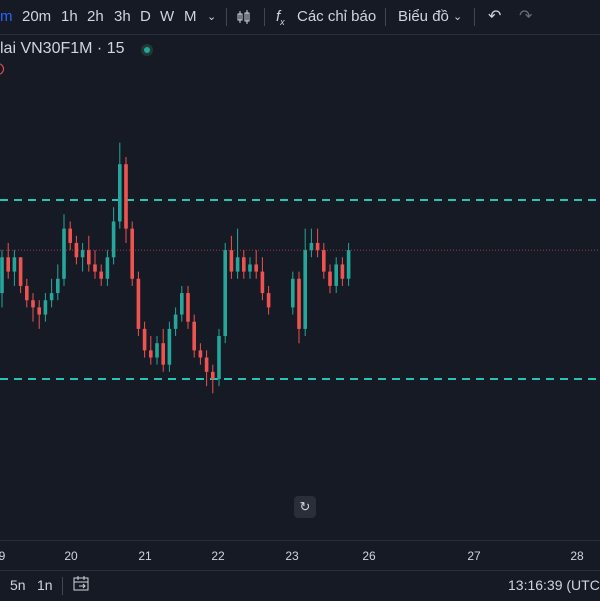 The image size is (600, 601). Describe the element at coordinates (423, 16) in the screenshot. I see `chart-type-button: Biểu đồ` at that location.